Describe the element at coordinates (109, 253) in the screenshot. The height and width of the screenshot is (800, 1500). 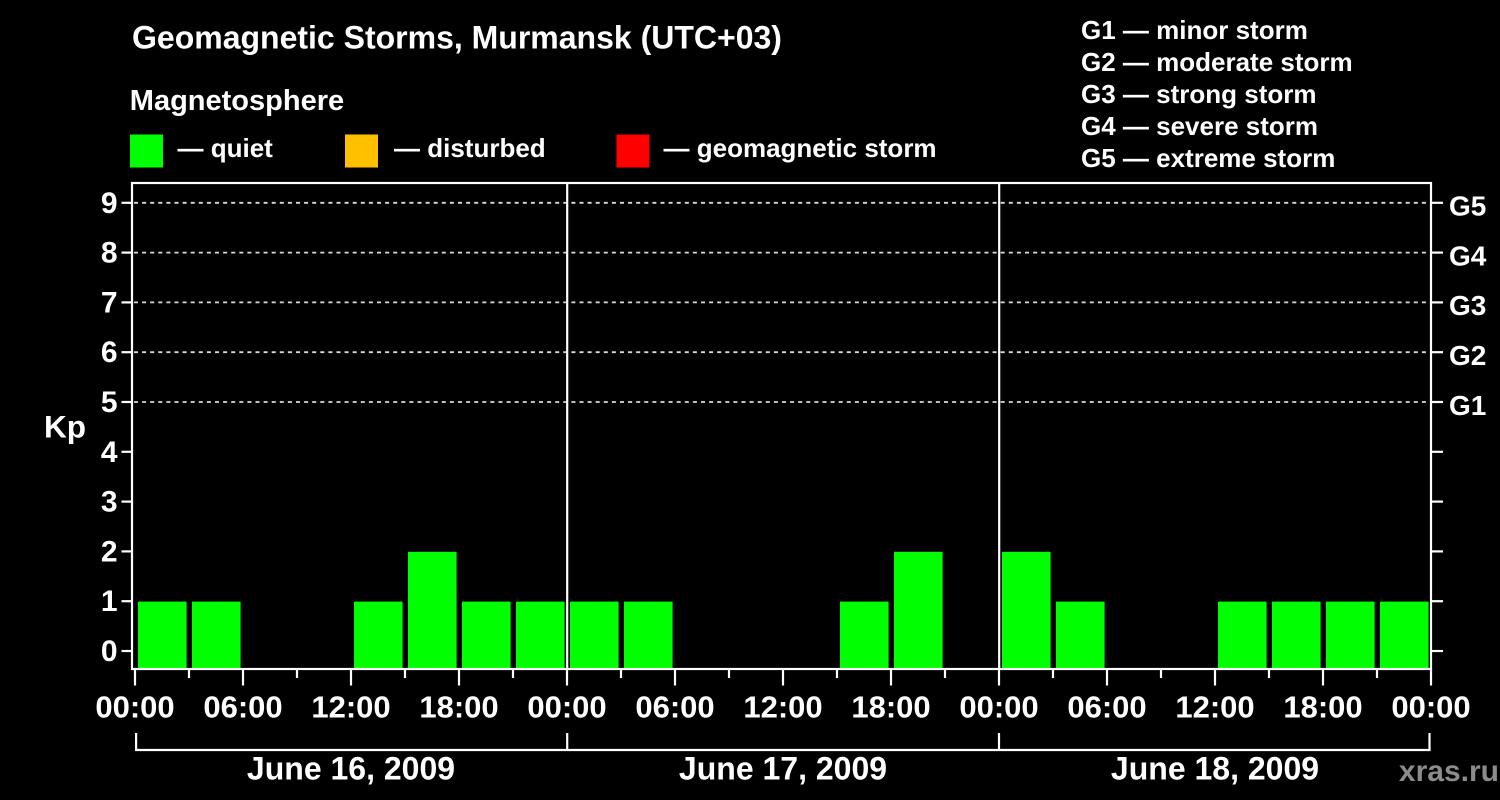
I see `svg-text: 8` at that location.